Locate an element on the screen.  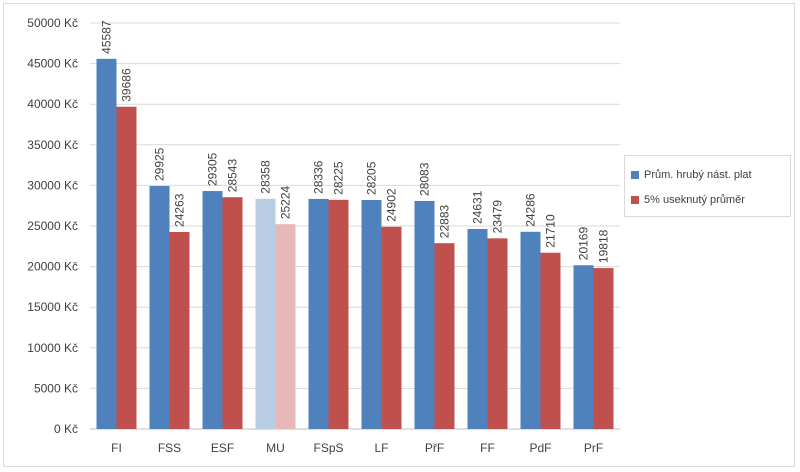
y-tick-label: 20000 Kč is located at coordinates (52, 267).